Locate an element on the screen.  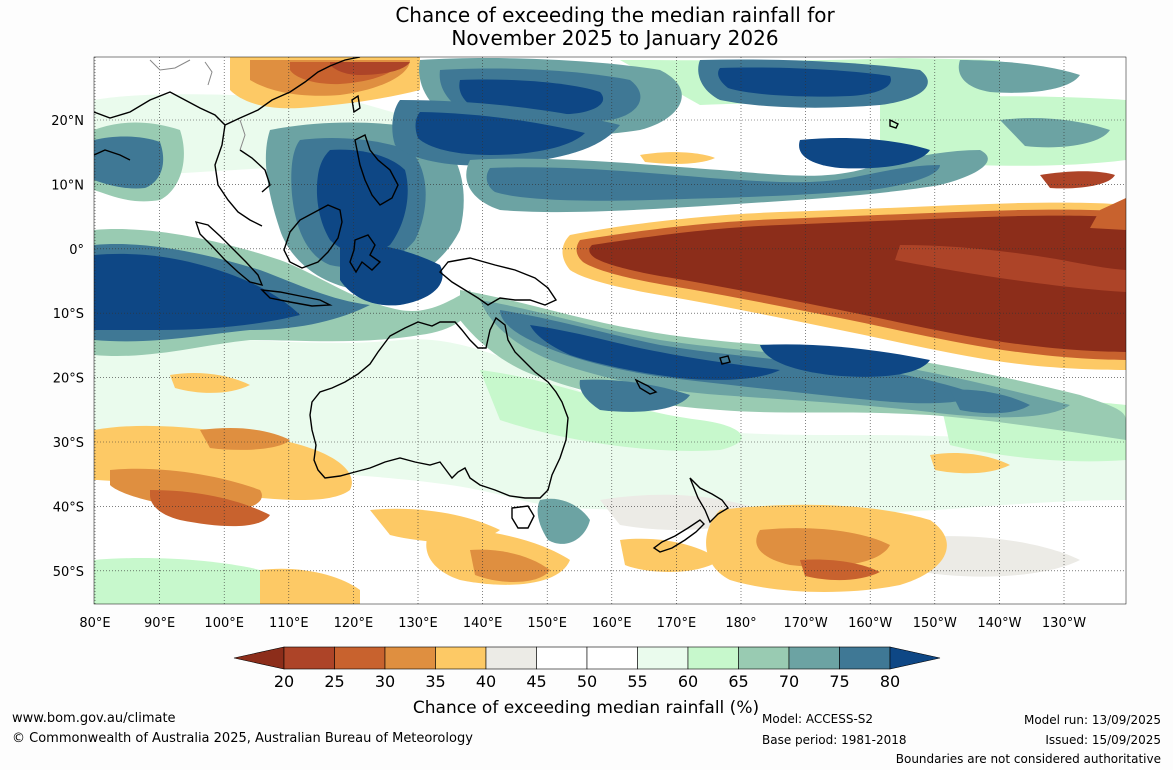
colorbar-tick-label: 55 is located at coordinates (637, 681).